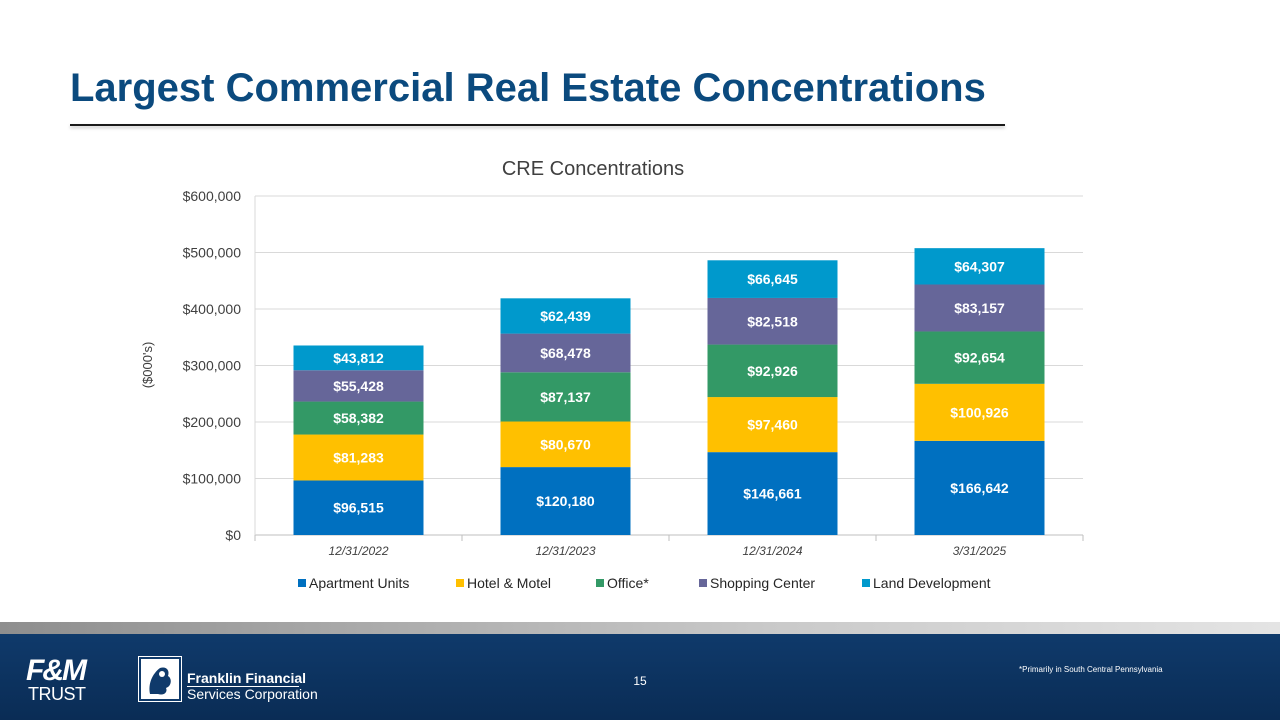 The width and height of the screenshot is (1280, 720). I want to click on bar-data-label: $58,382, so click(358, 418).